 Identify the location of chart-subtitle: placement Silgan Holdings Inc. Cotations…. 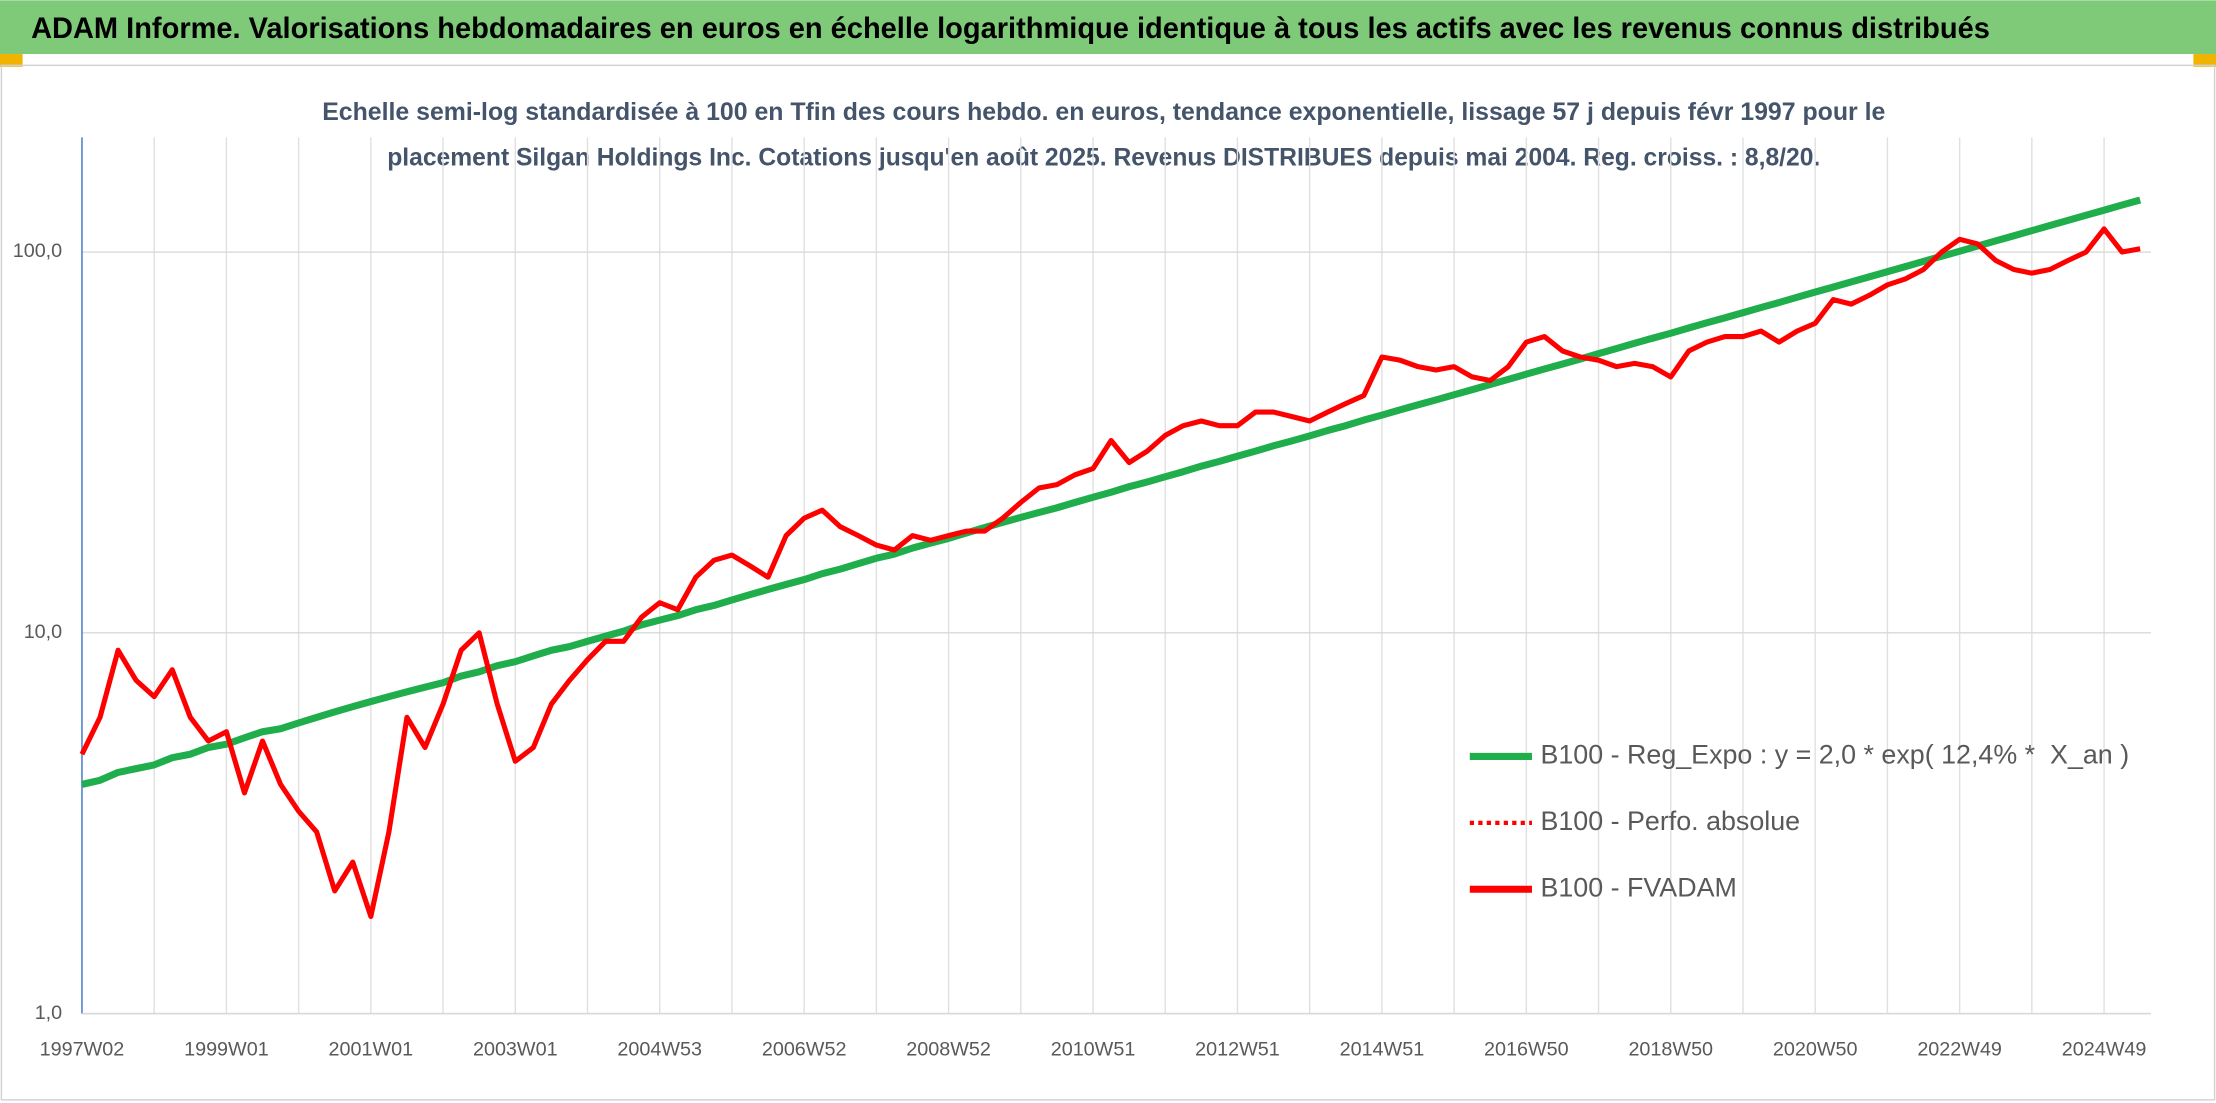
(1103, 157).